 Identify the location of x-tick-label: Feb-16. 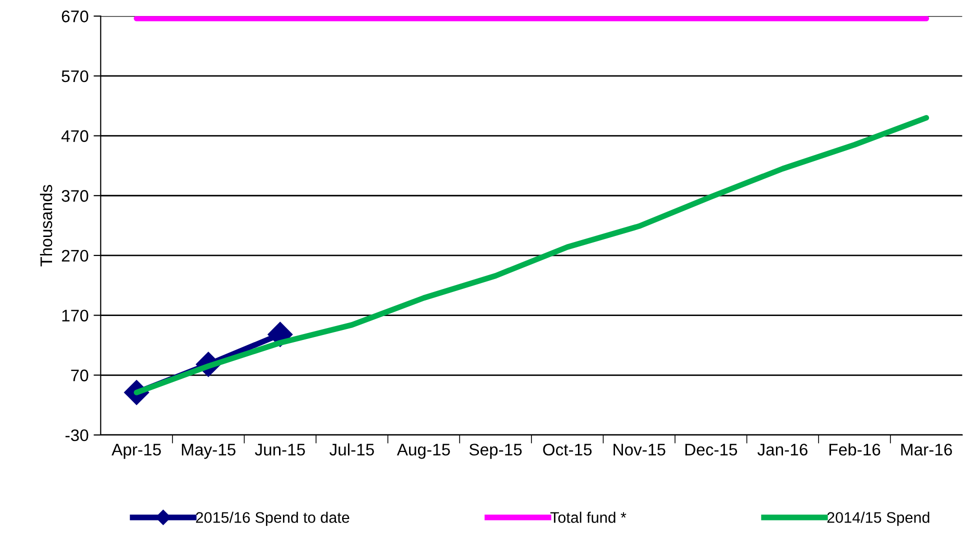
(854, 449).